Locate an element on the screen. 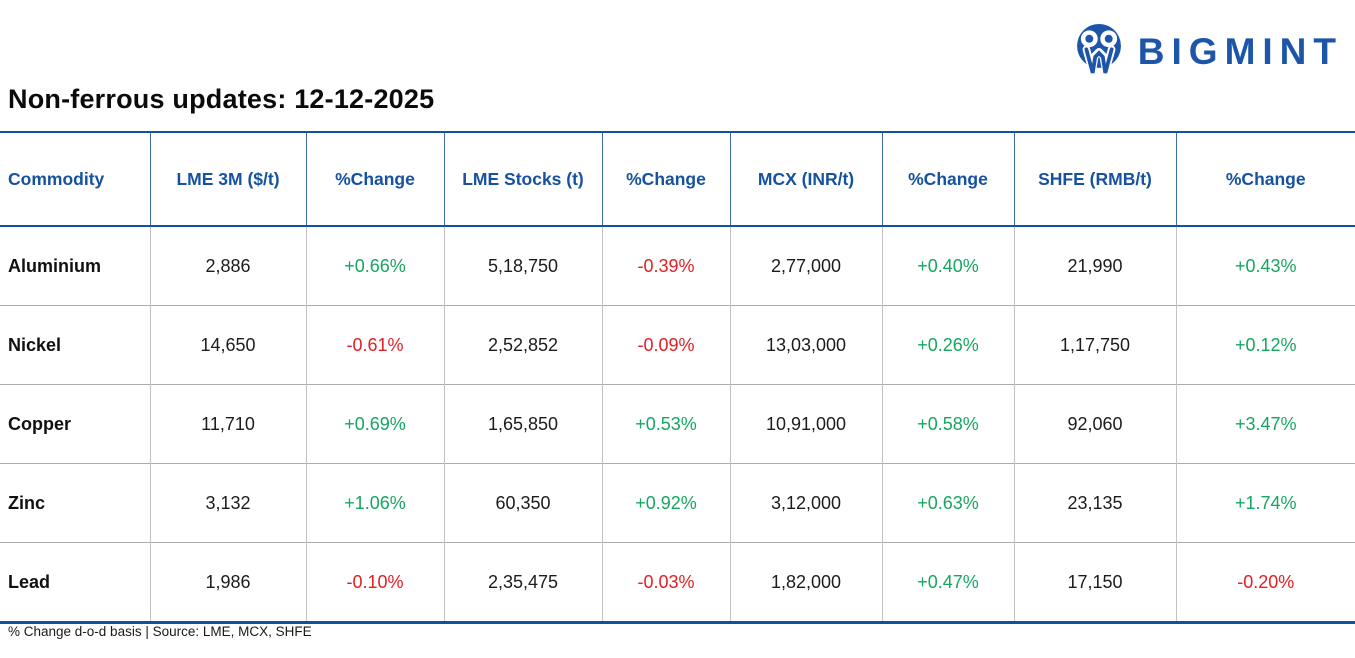 Image resolution: width=1355 pixels, height=658 pixels. stocks-change-cell: +0.53% is located at coordinates (666, 424).